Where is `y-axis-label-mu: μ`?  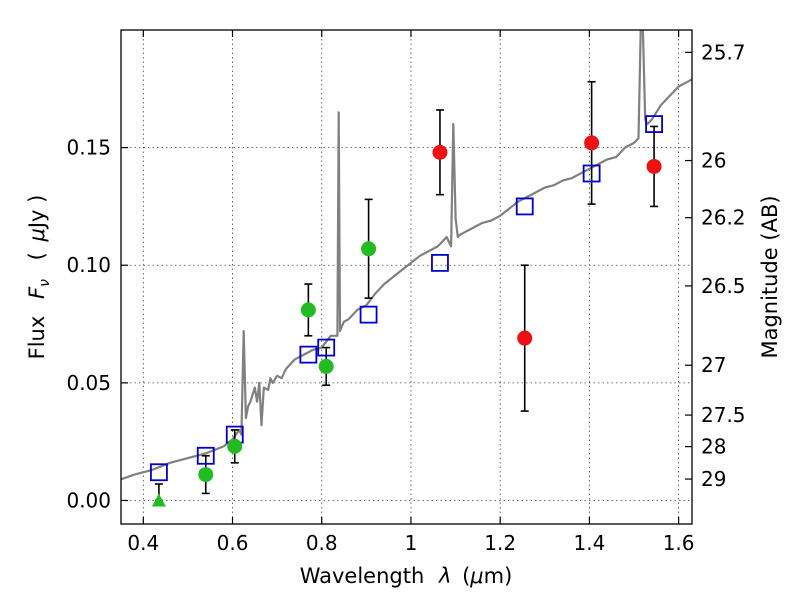
y-axis-label-mu: μ is located at coordinates (37, 235).